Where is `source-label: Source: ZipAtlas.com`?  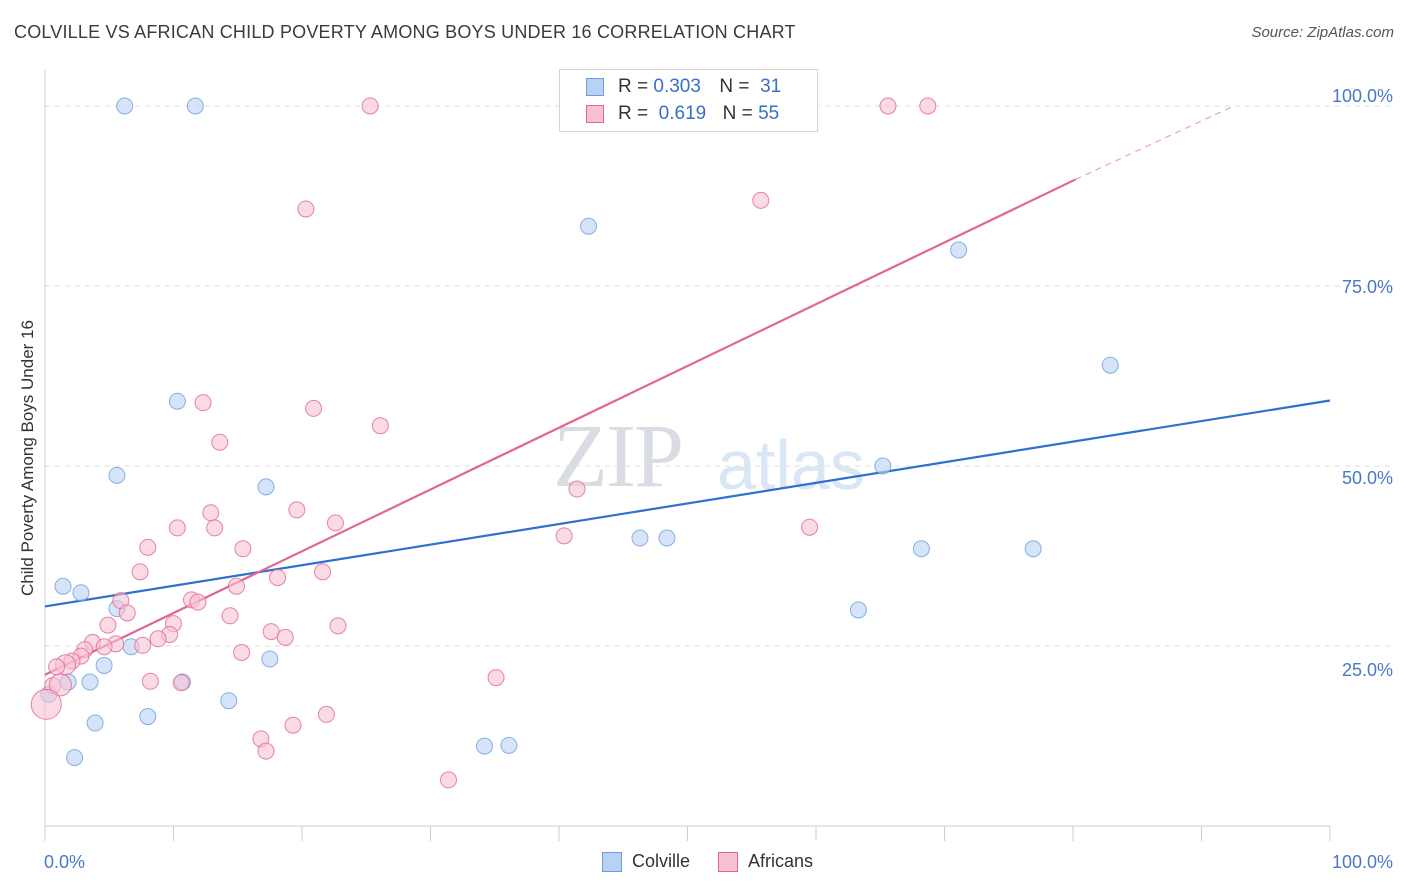
source-label: Source: ZipAtlas.com is located at coordinates (1322, 32).